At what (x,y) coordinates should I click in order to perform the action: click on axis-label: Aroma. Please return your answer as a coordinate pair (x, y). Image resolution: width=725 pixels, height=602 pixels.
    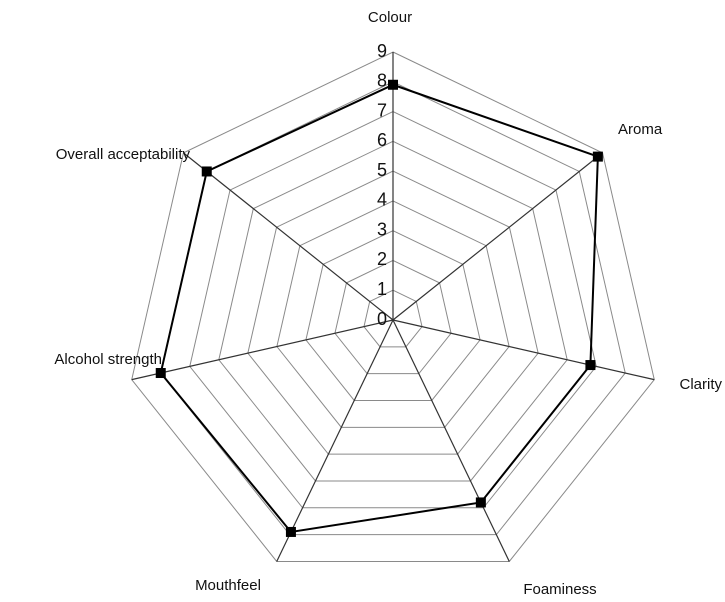
    Looking at the image, I should click on (640, 129).